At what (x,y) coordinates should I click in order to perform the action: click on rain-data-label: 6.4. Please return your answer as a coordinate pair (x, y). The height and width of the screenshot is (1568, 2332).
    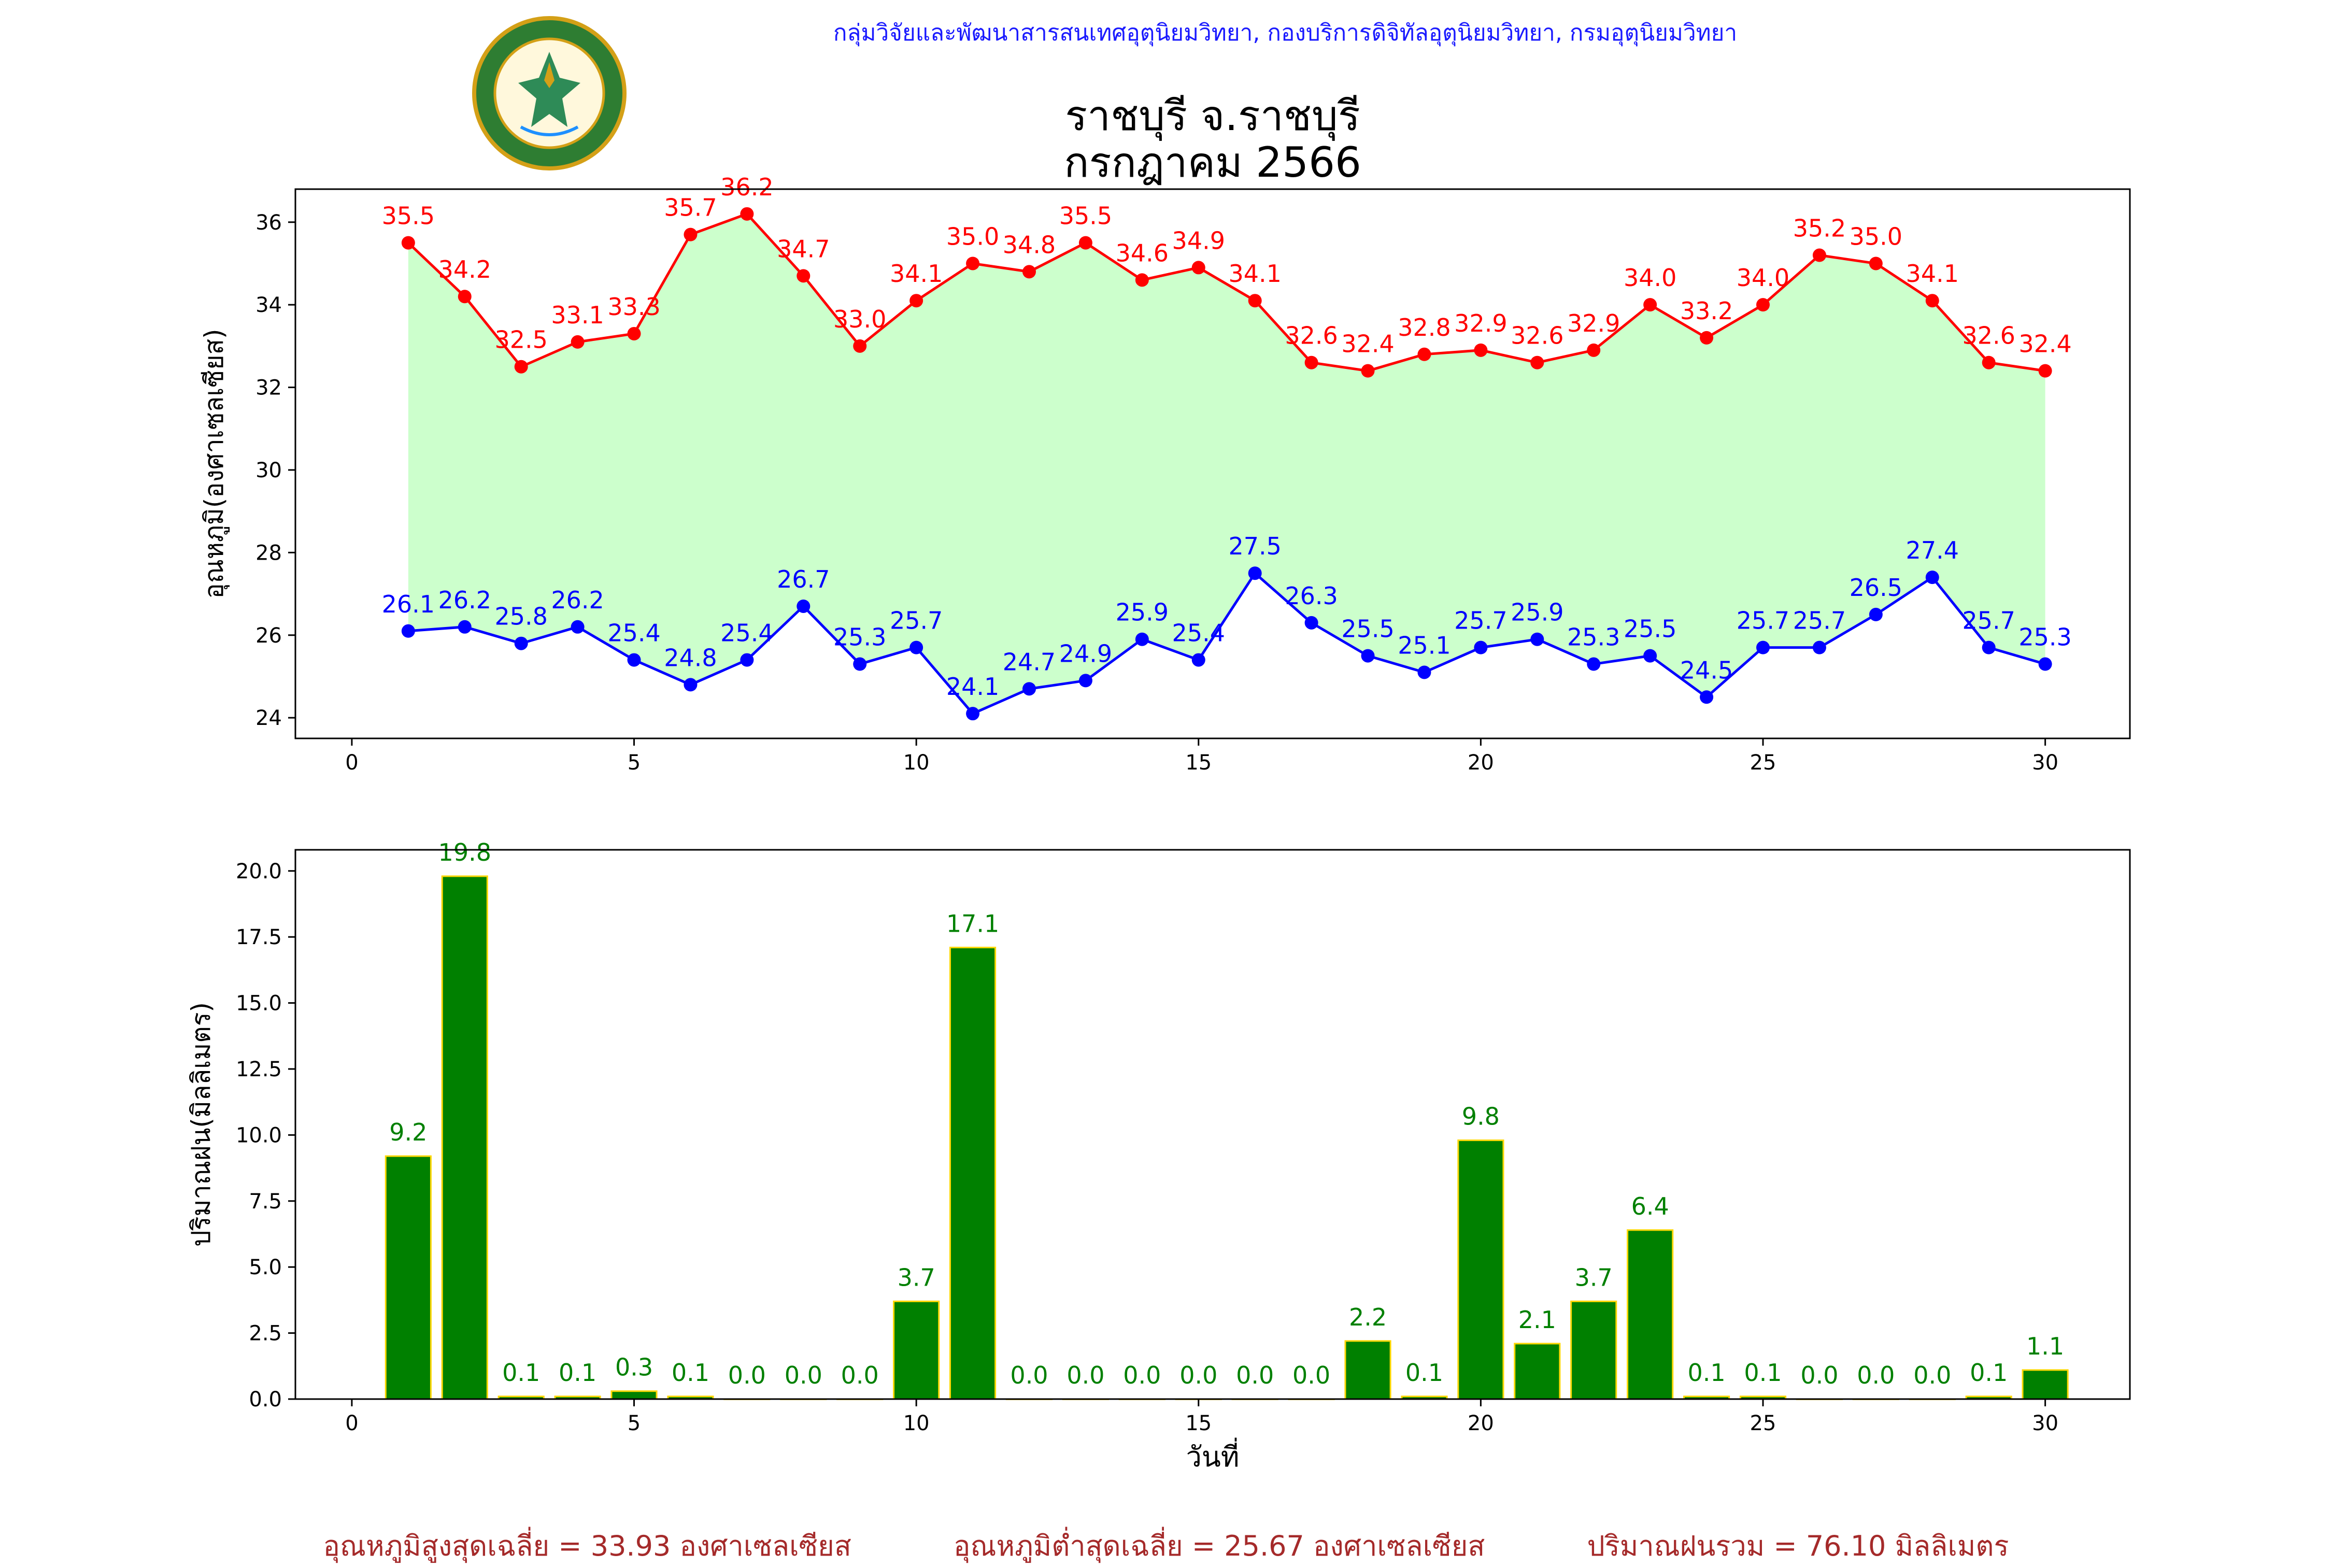
    Looking at the image, I should click on (1650, 1206).